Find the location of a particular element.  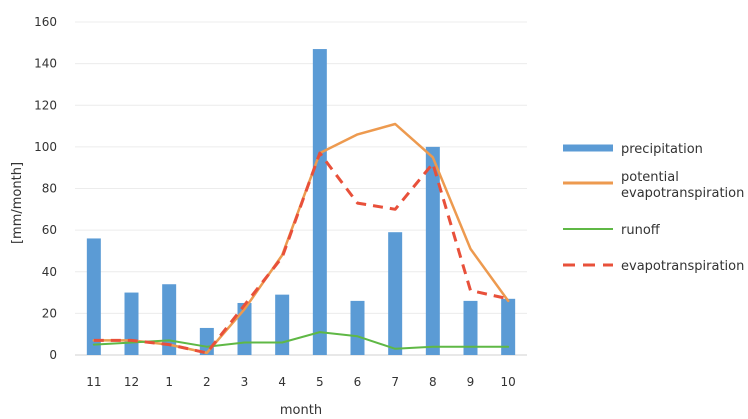

x-axis-label: month is located at coordinates (301, 410).